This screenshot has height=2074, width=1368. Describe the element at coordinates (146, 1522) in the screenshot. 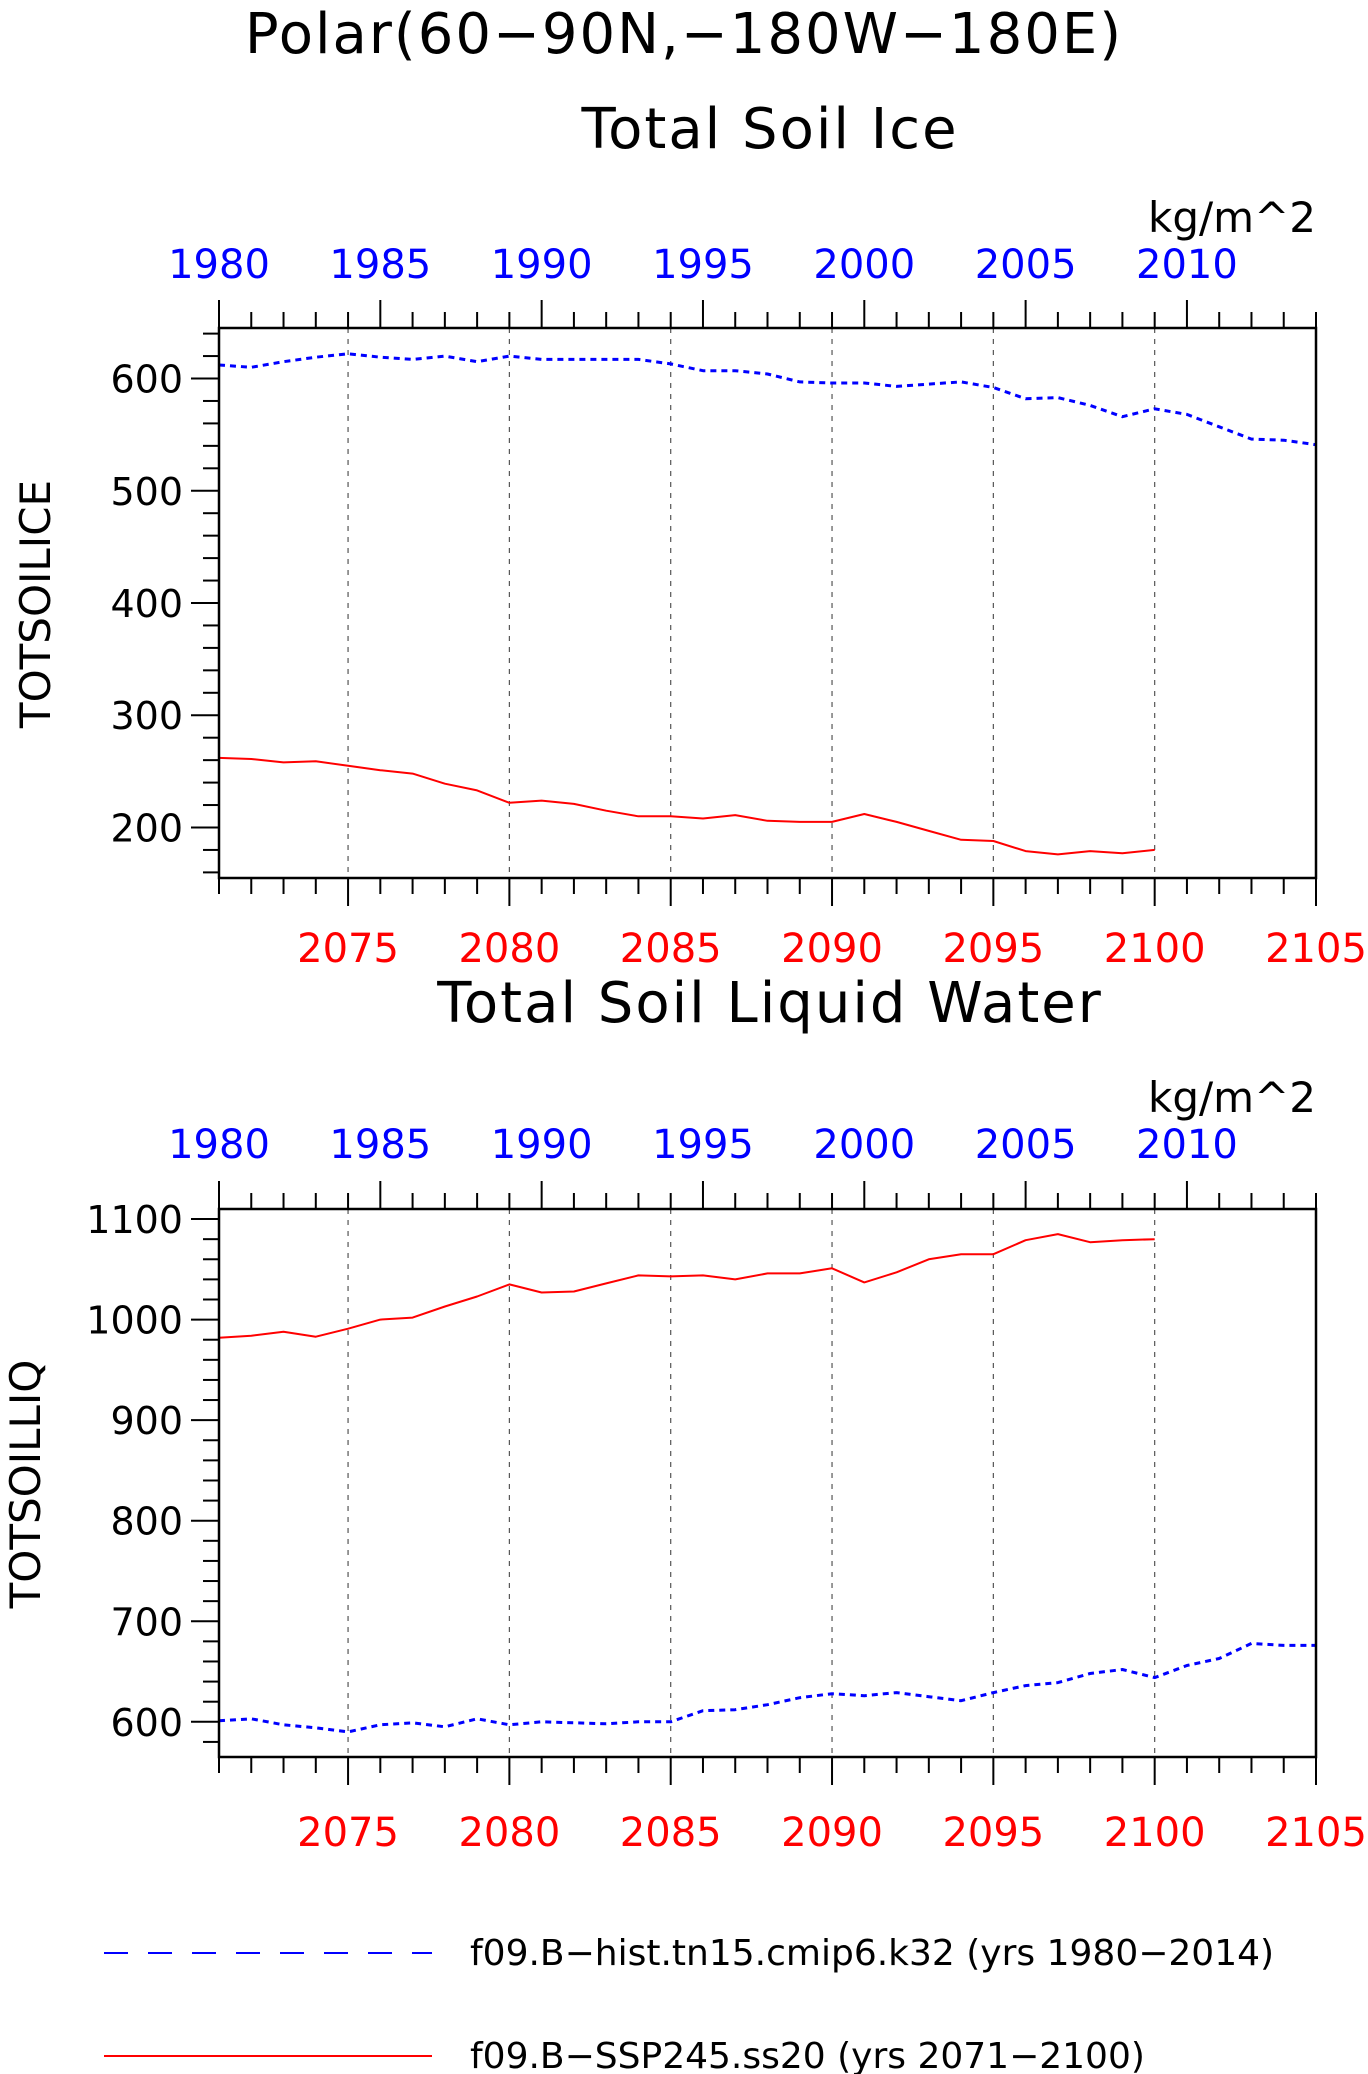

I see `y-tick-label: 800` at that location.